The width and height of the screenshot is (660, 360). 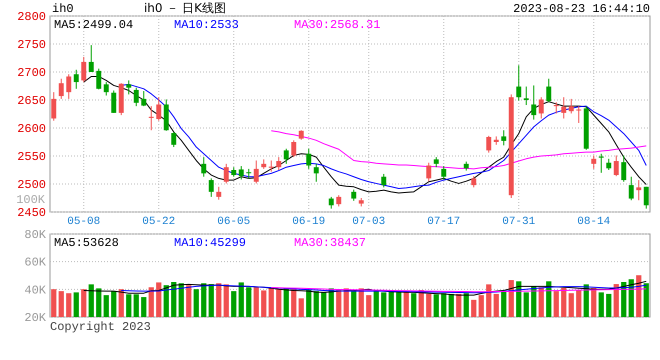 What do you see at coordinates (594, 222) in the screenshot?
I see `x-tick-label: 08-14` at bounding box center [594, 222].